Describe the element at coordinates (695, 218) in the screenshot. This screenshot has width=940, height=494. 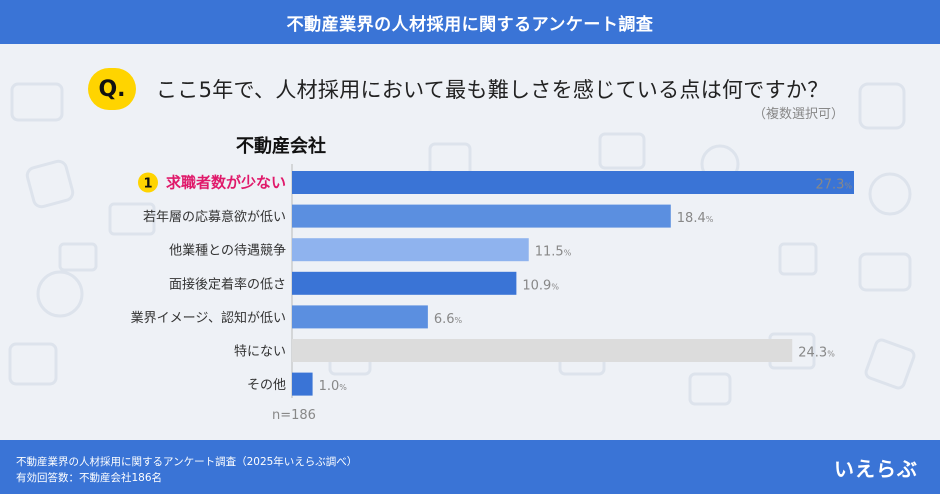
I see `value-label-2: 18.4%` at that location.